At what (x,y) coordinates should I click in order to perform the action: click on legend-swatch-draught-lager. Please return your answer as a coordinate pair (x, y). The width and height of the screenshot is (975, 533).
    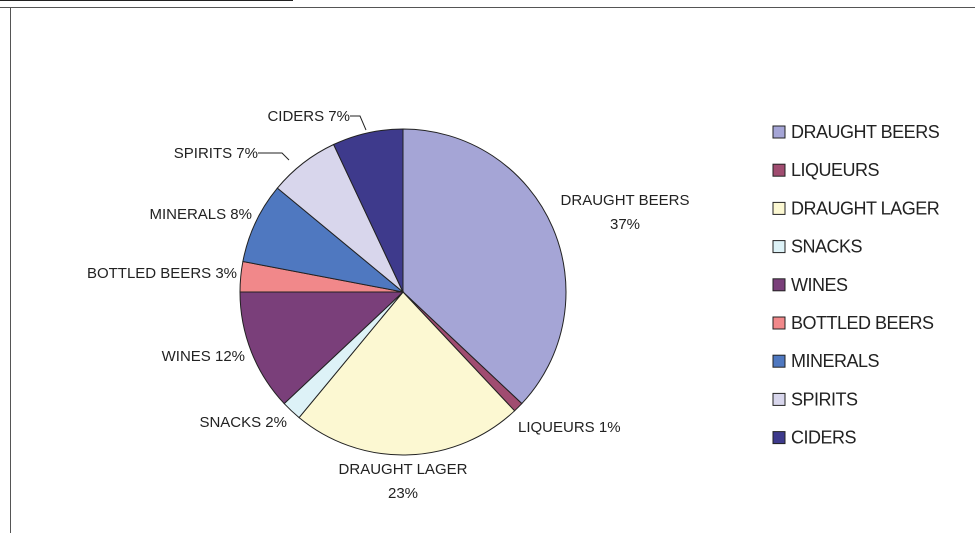
    Looking at the image, I should click on (779, 208).